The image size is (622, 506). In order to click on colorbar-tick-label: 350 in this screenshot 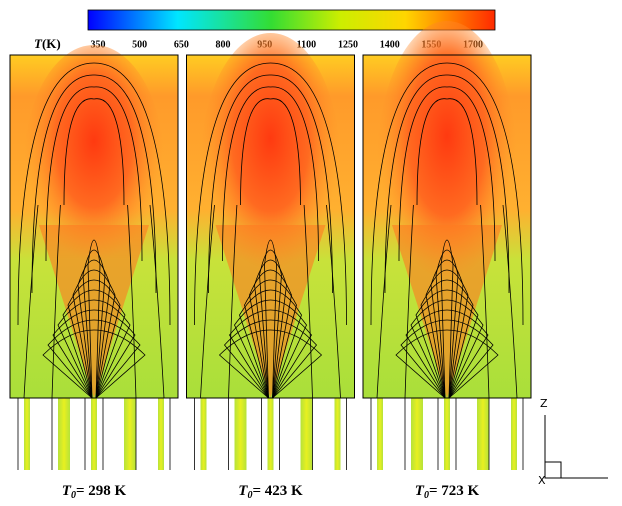, I will do `click(98, 44)`.